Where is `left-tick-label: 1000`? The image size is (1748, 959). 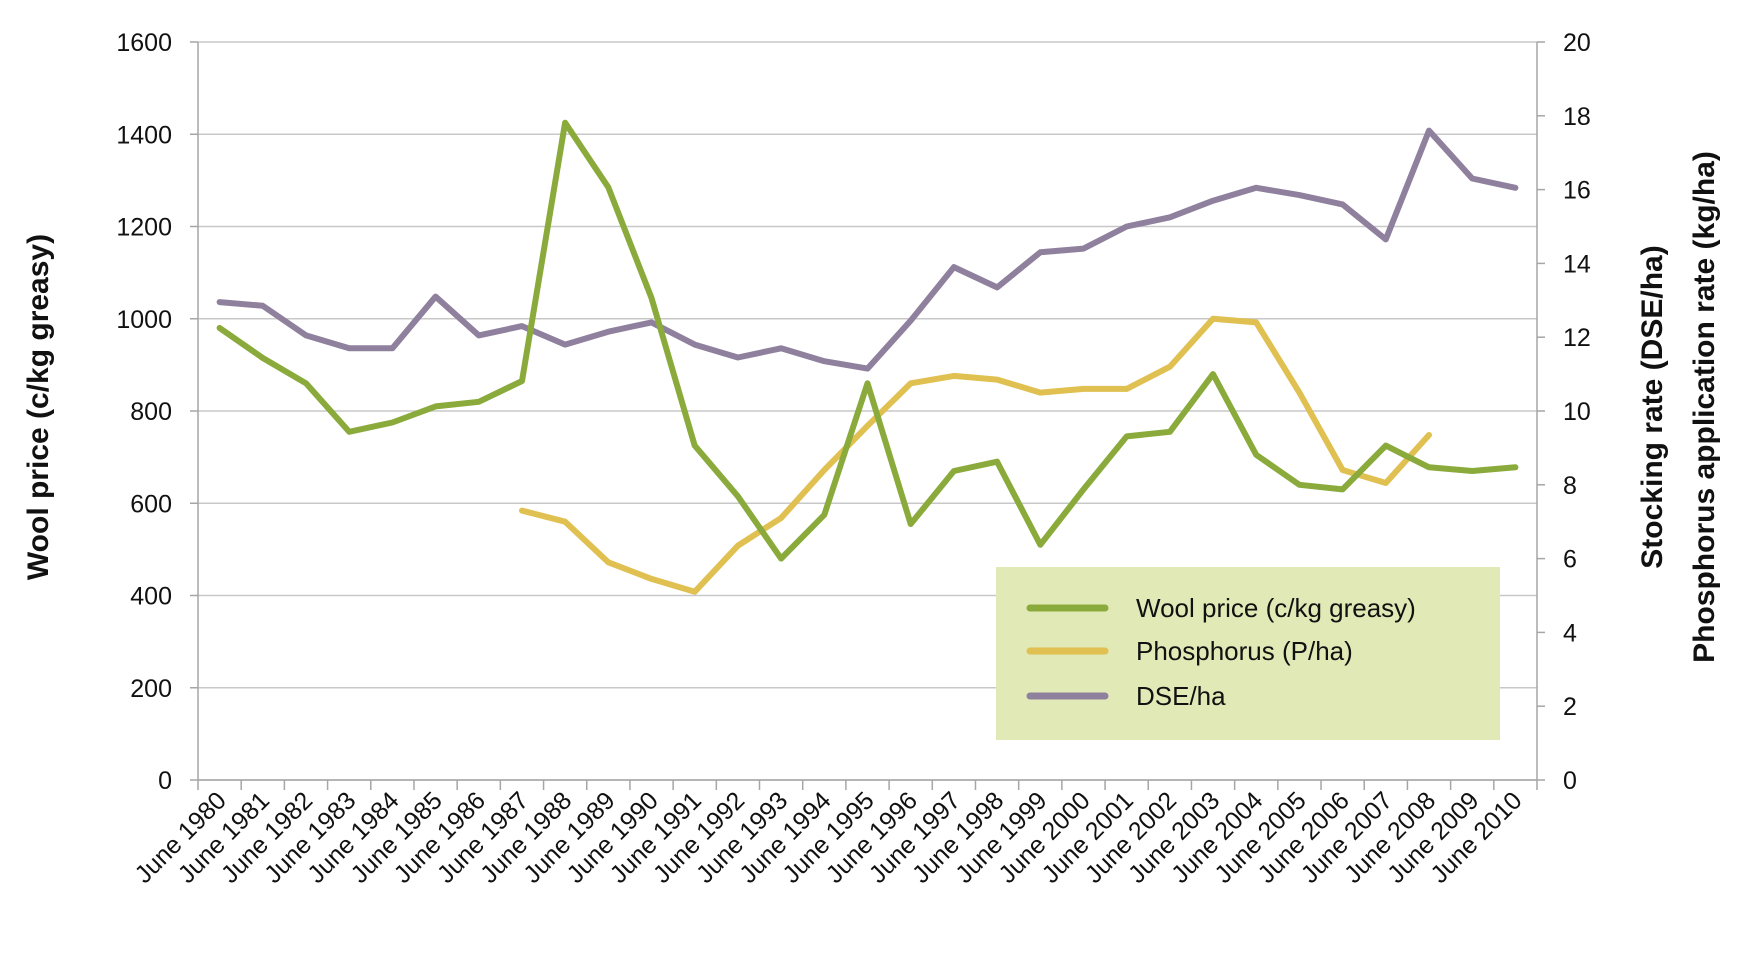
left-tick-label: 1000 is located at coordinates (144, 320).